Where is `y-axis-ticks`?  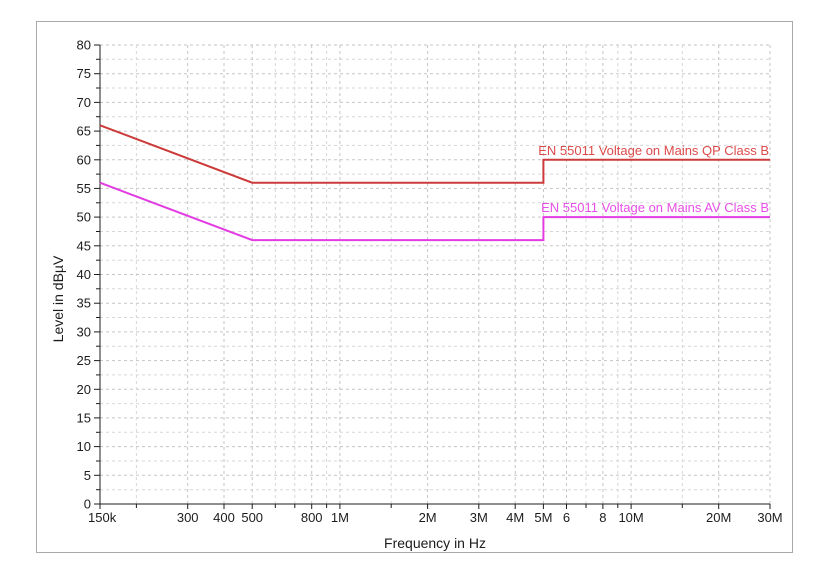
y-axis-ticks is located at coordinates (97, 274).